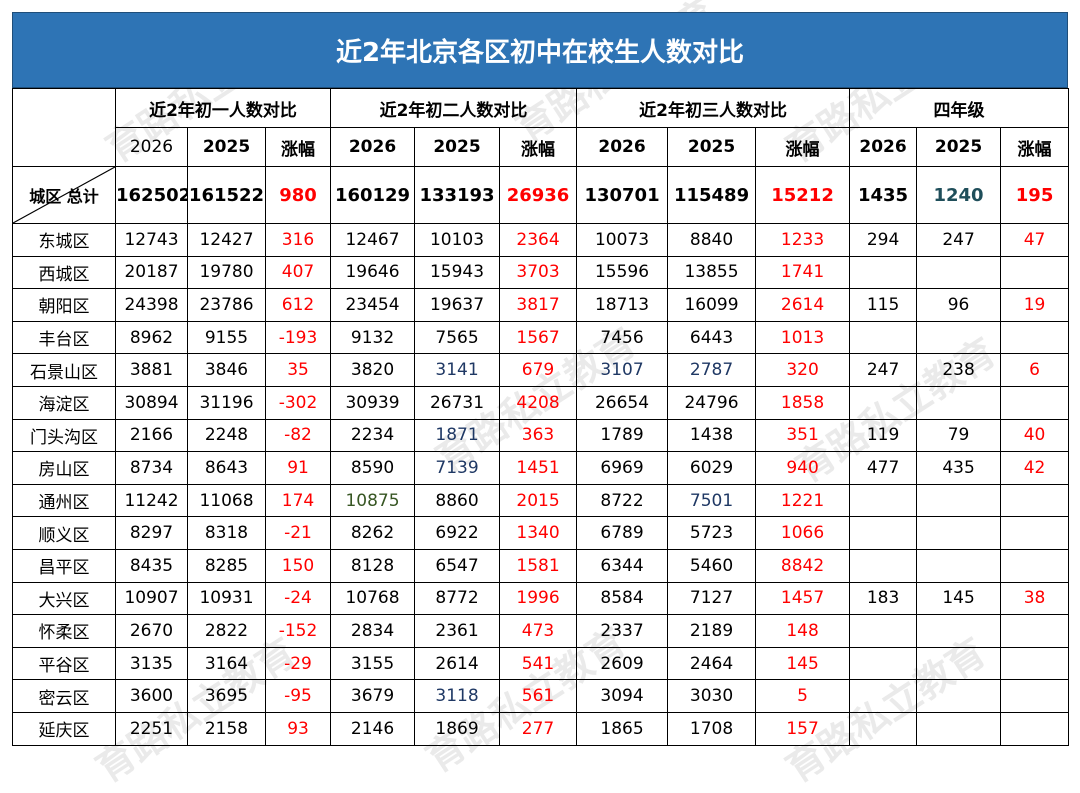 The height and width of the screenshot is (793, 1080). I want to click on value-cell: 10931, so click(226, 598).